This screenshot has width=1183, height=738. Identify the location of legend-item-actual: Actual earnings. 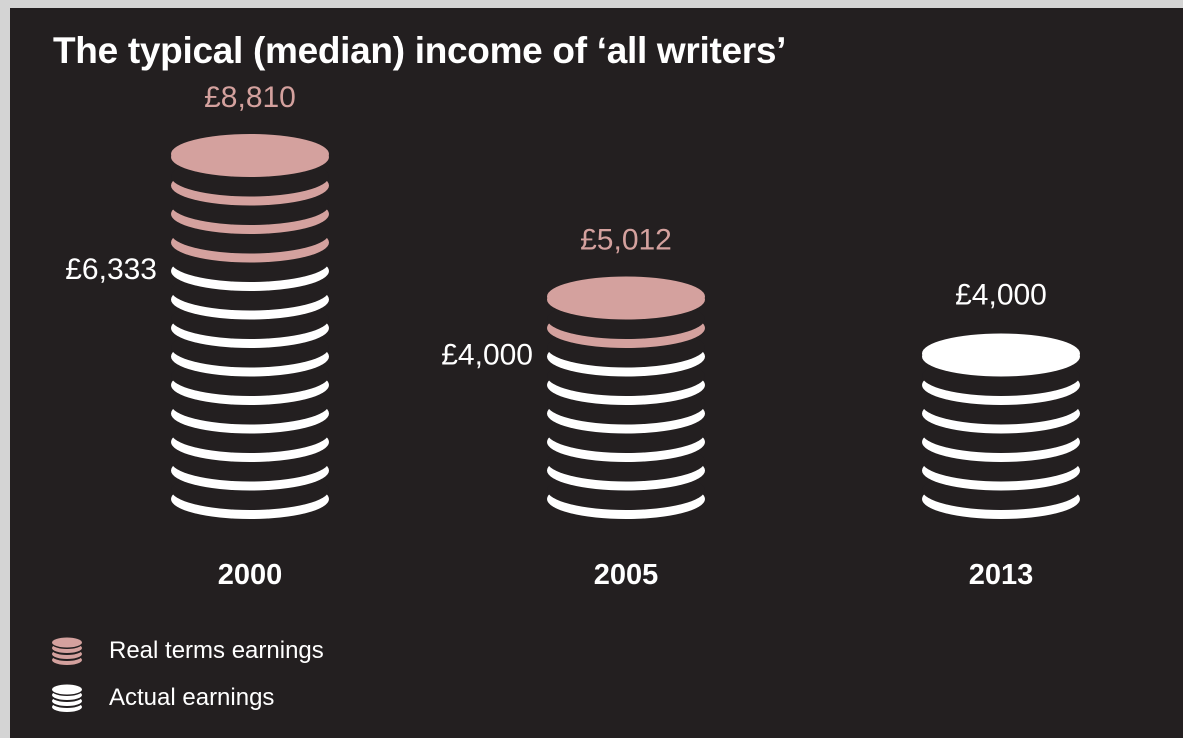
(162, 698).